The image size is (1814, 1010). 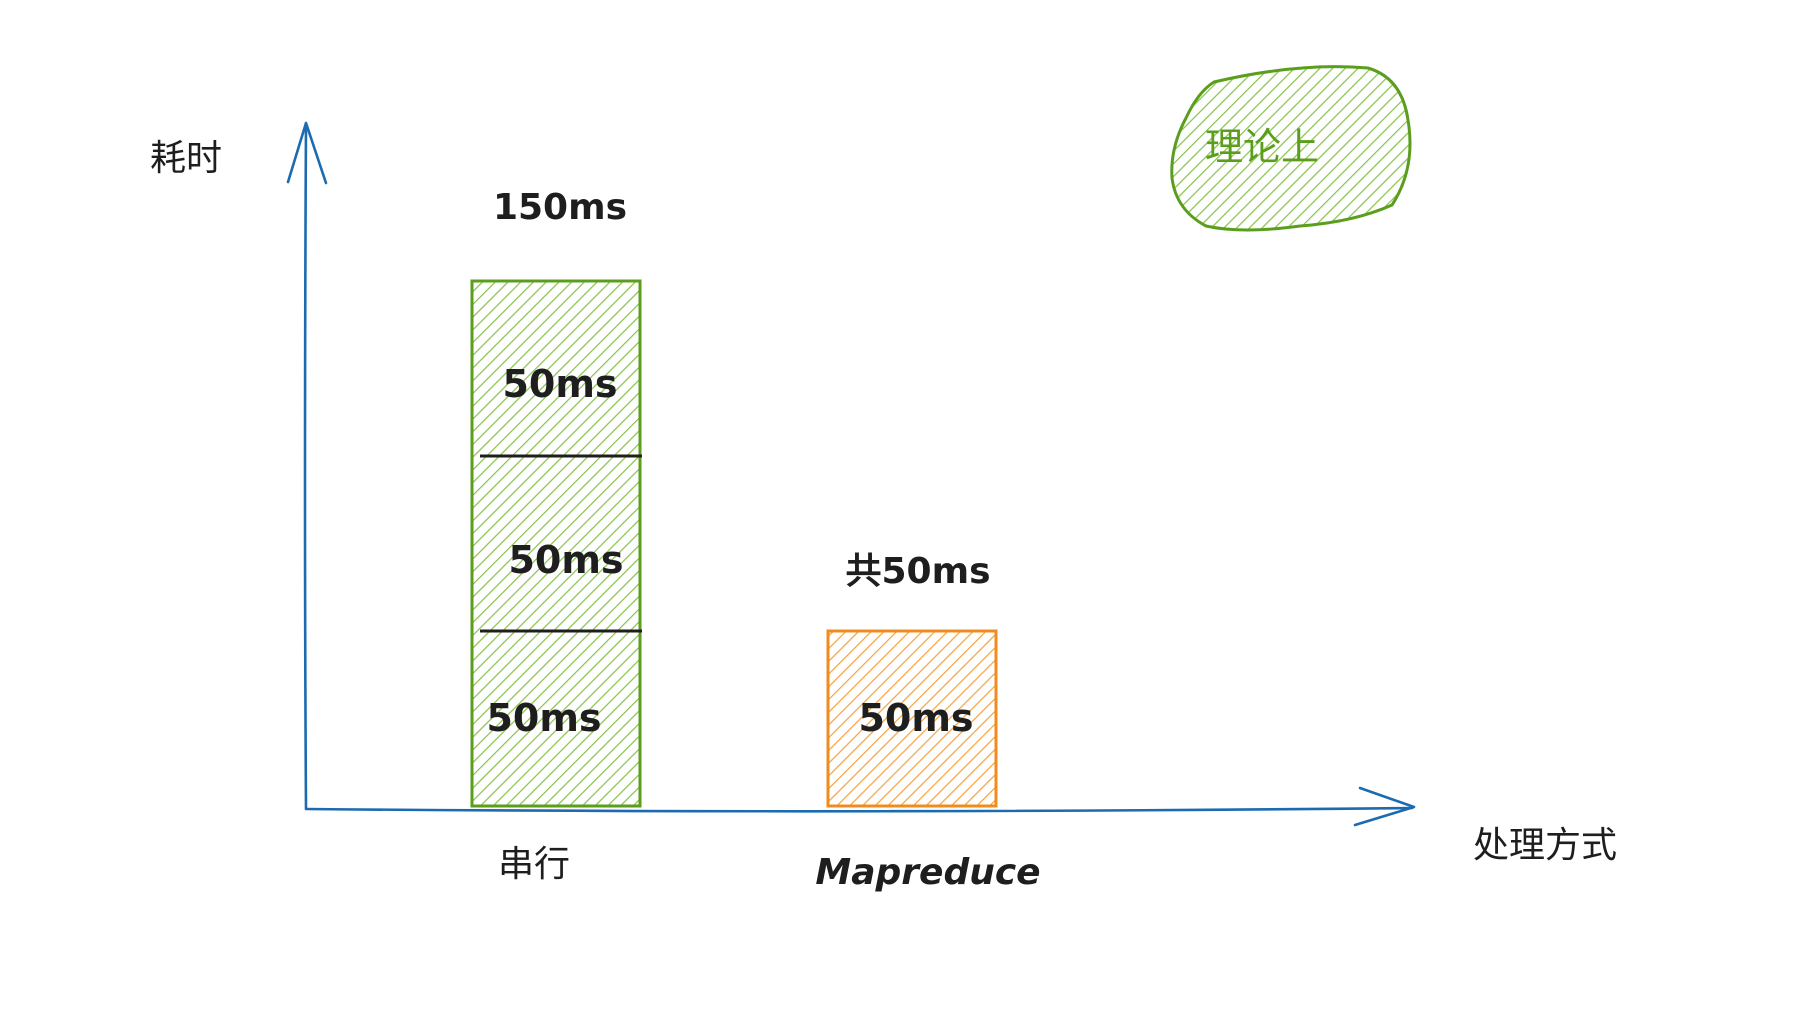 What do you see at coordinates (307, 153) in the screenshot?
I see `y-axis-arrow-icon` at bounding box center [307, 153].